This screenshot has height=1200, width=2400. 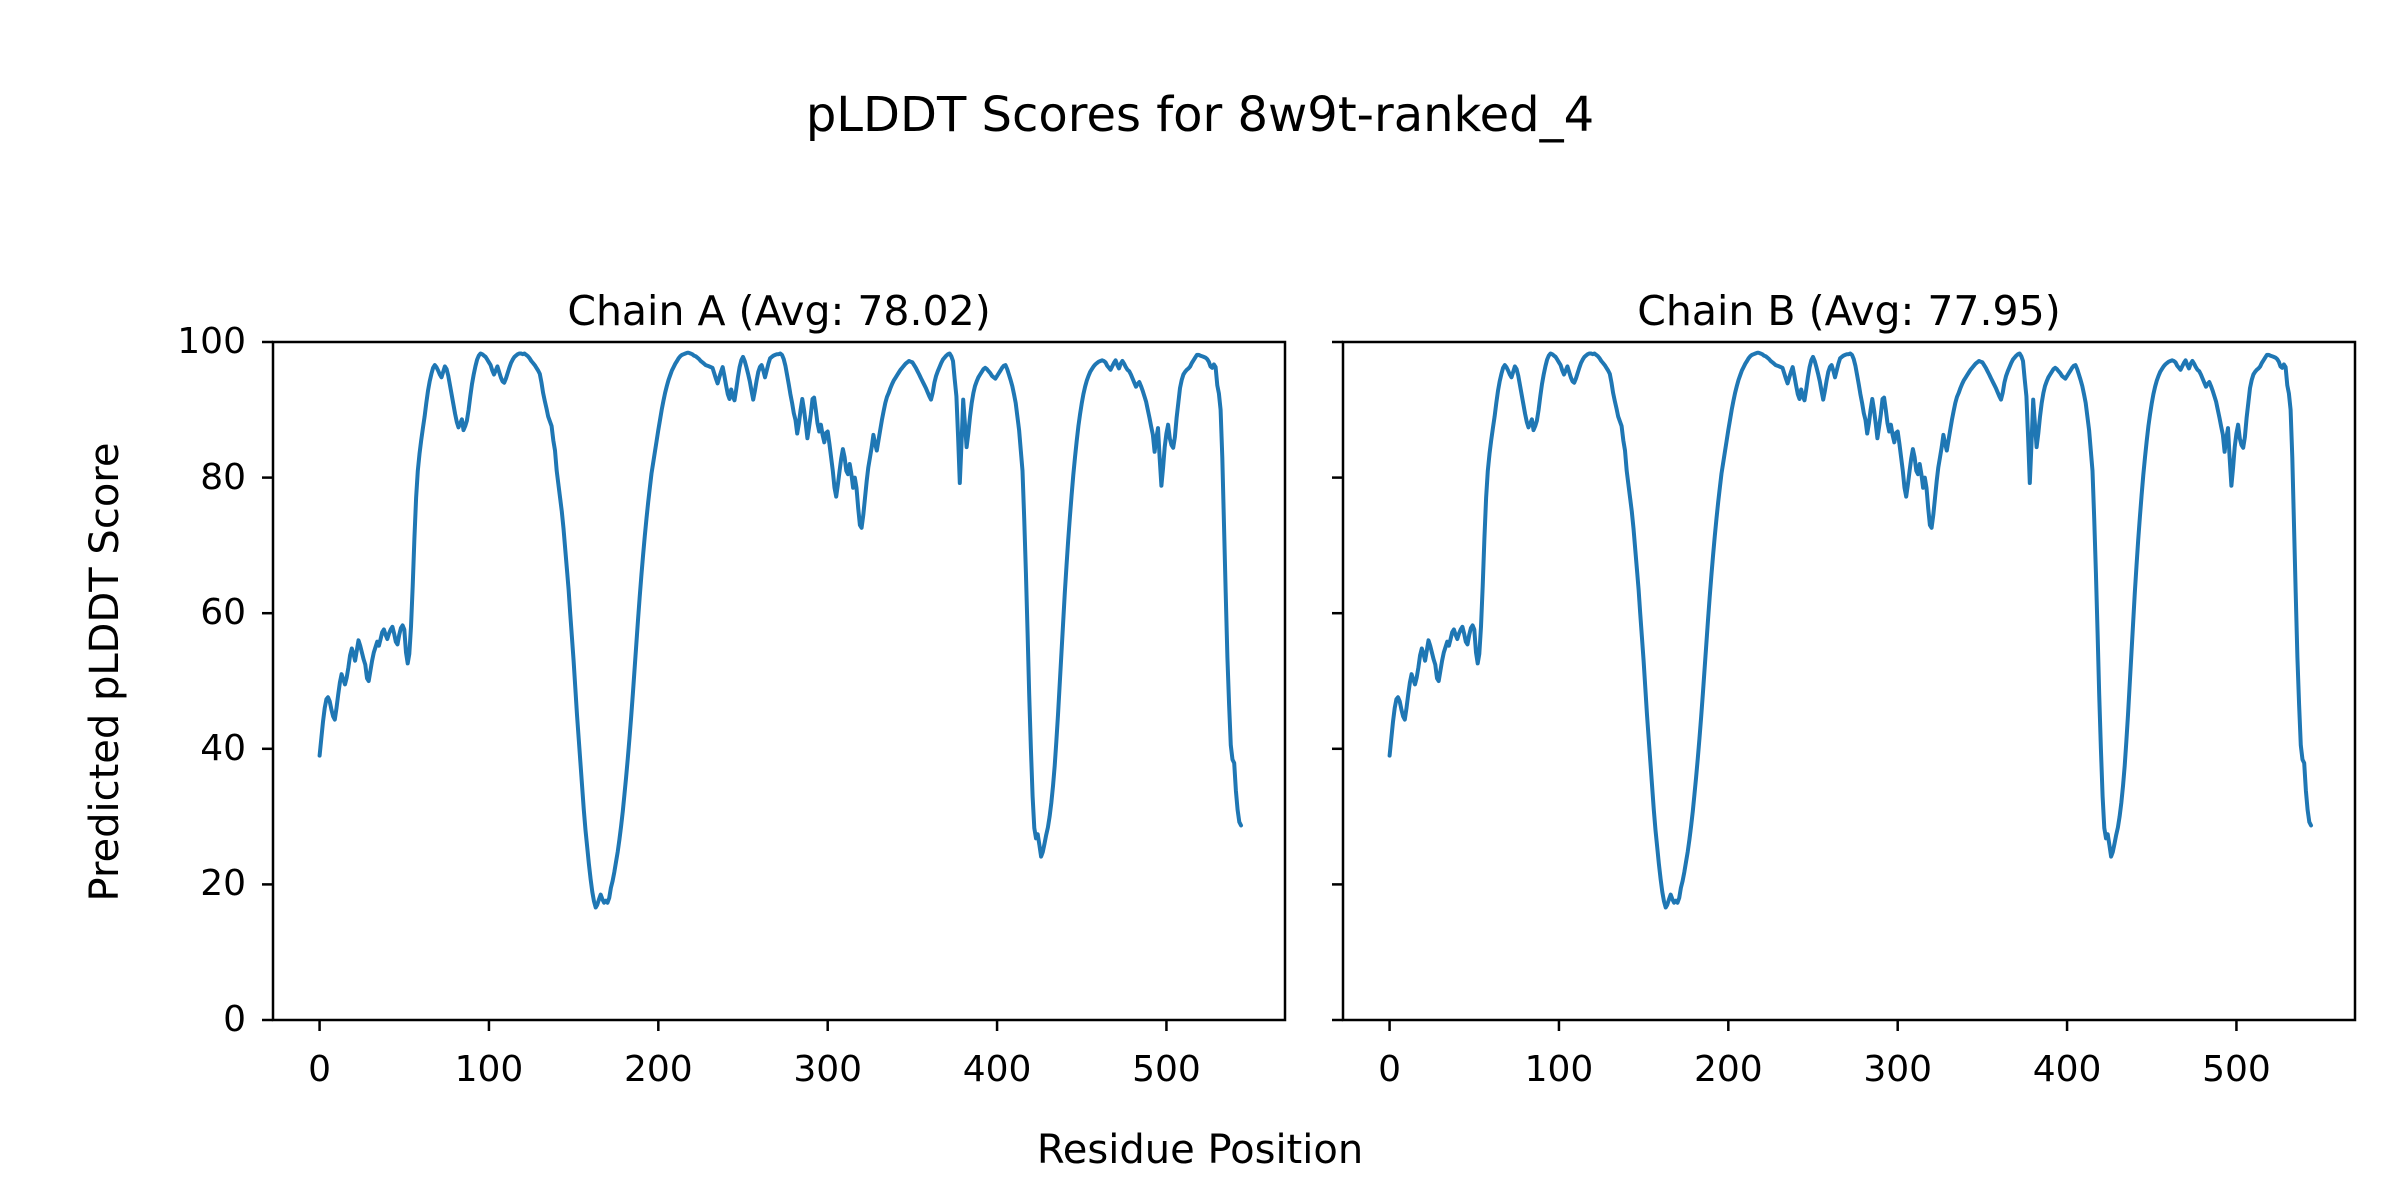 I want to click on figure-title: pLDDT Scores for 8w9t-ranked_4, so click(x=1200, y=115).